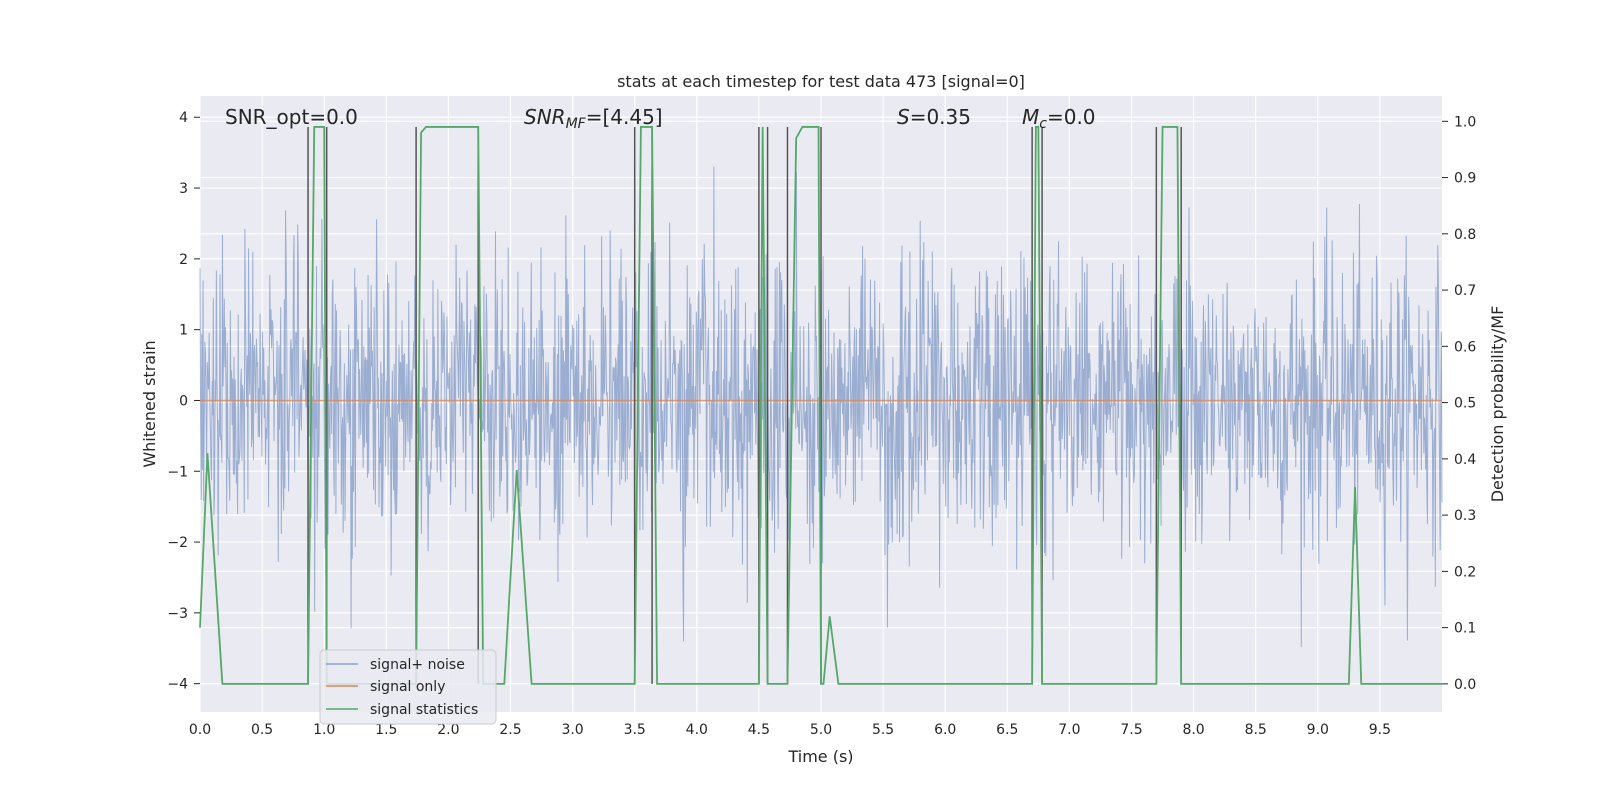 Image resolution: width=1600 pixels, height=800 pixels. What do you see at coordinates (759, 730) in the screenshot?
I see `x-tick-label: 4.5` at bounding box center [759, 730].